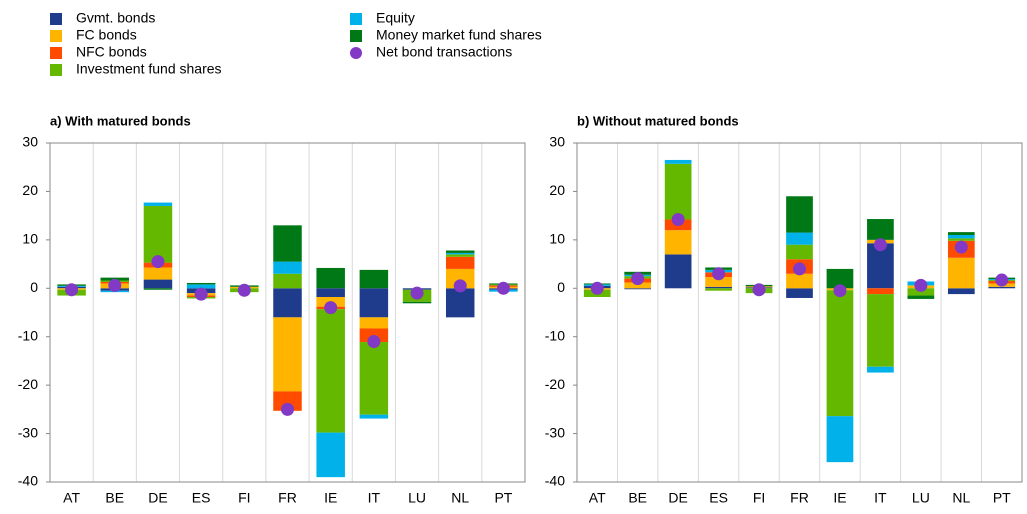  I want to click on panel-title: b) Without matured bonds, so click(658, 120).